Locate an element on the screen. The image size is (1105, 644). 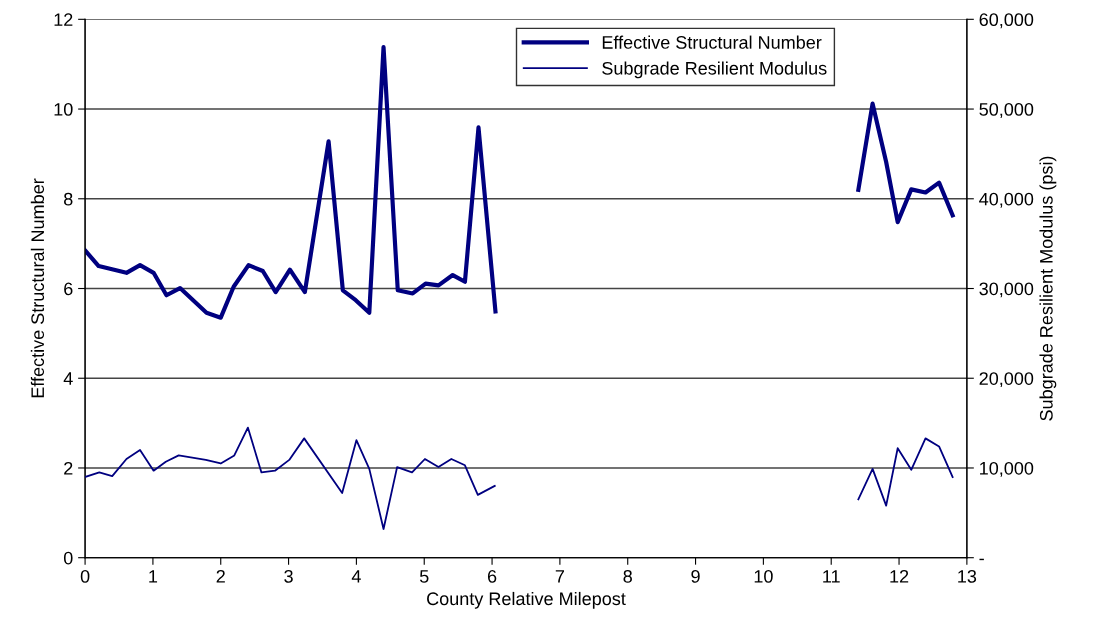
x-tick-label: 0 is located at coordinates (85, 576).